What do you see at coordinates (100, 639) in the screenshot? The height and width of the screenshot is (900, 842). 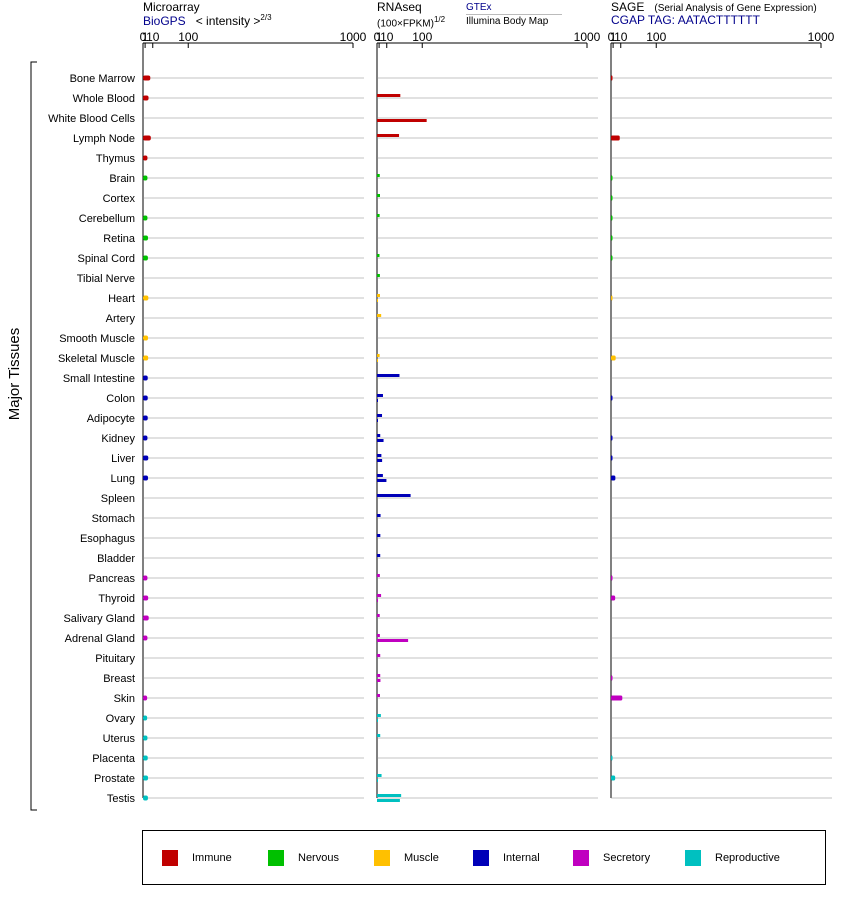 I see `category-label: Adrenal Gland` at bounding box center [100, 639].